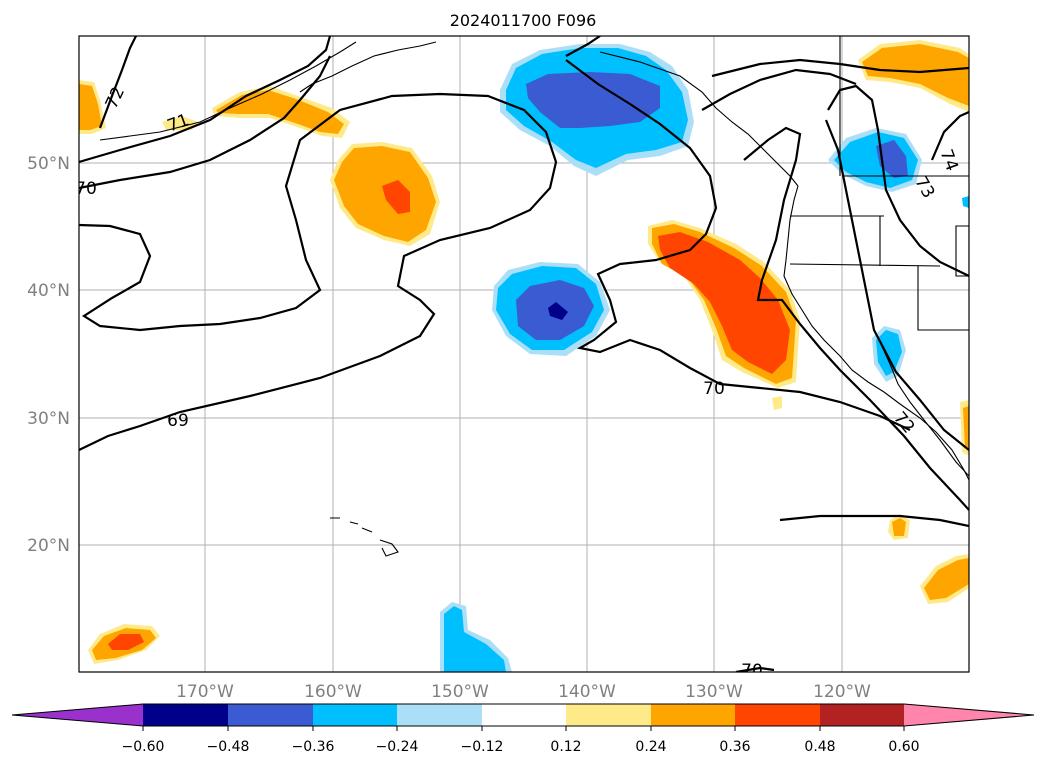  I want to click on contour-70-north, so click(583, 46).